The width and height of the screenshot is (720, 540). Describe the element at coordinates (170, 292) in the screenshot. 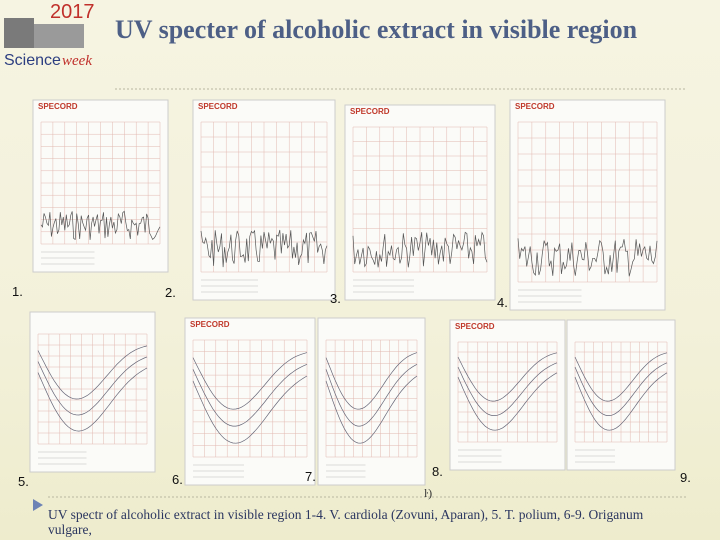

I see `figure-label: 2.` at that location.